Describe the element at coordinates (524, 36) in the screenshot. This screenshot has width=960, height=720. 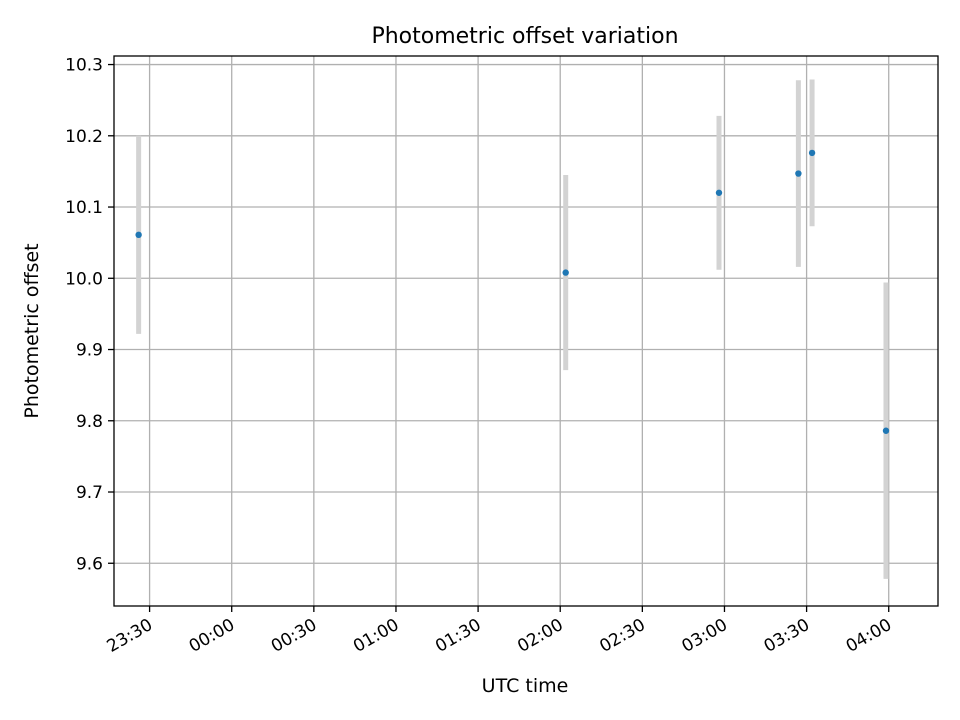
I see `chart-title: Photometric offset variation` at that location.